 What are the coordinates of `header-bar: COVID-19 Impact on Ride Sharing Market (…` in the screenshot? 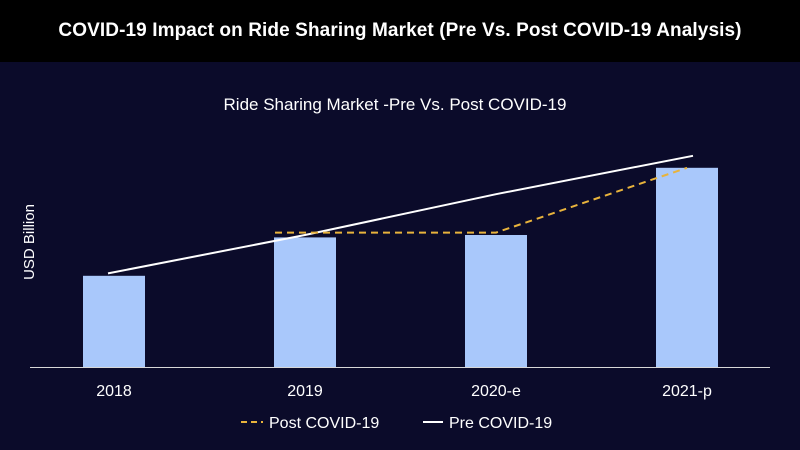 It's located at (400, 31).